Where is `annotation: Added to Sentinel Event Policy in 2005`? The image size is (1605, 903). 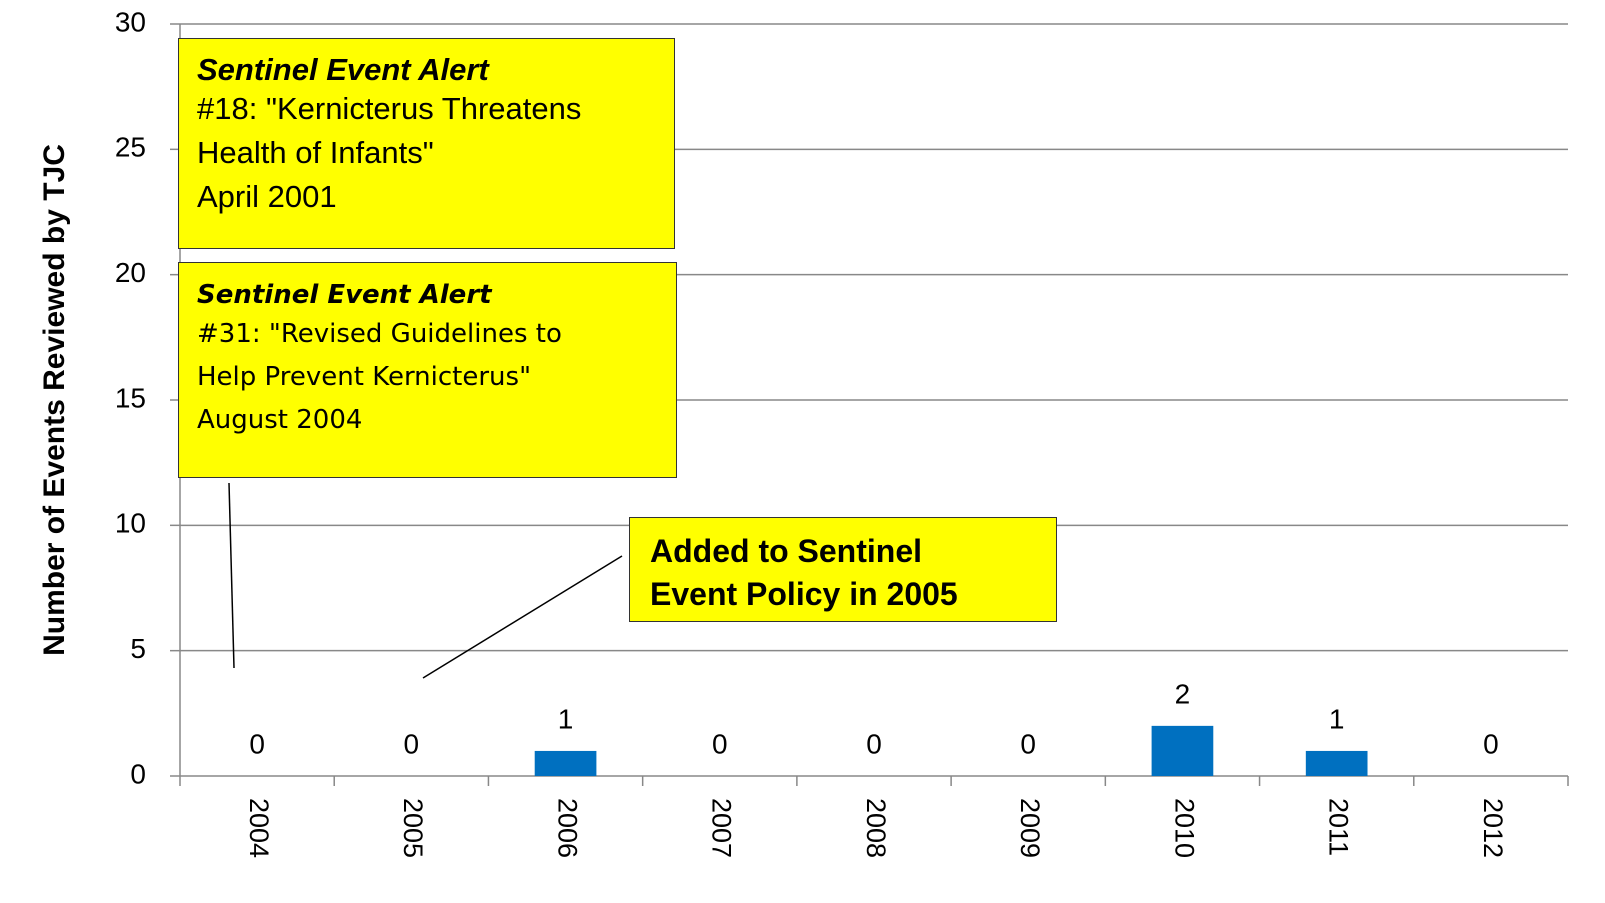
annotation: Added to Sentinel Event Policy in 2005 is located at coordinates (843, 569).